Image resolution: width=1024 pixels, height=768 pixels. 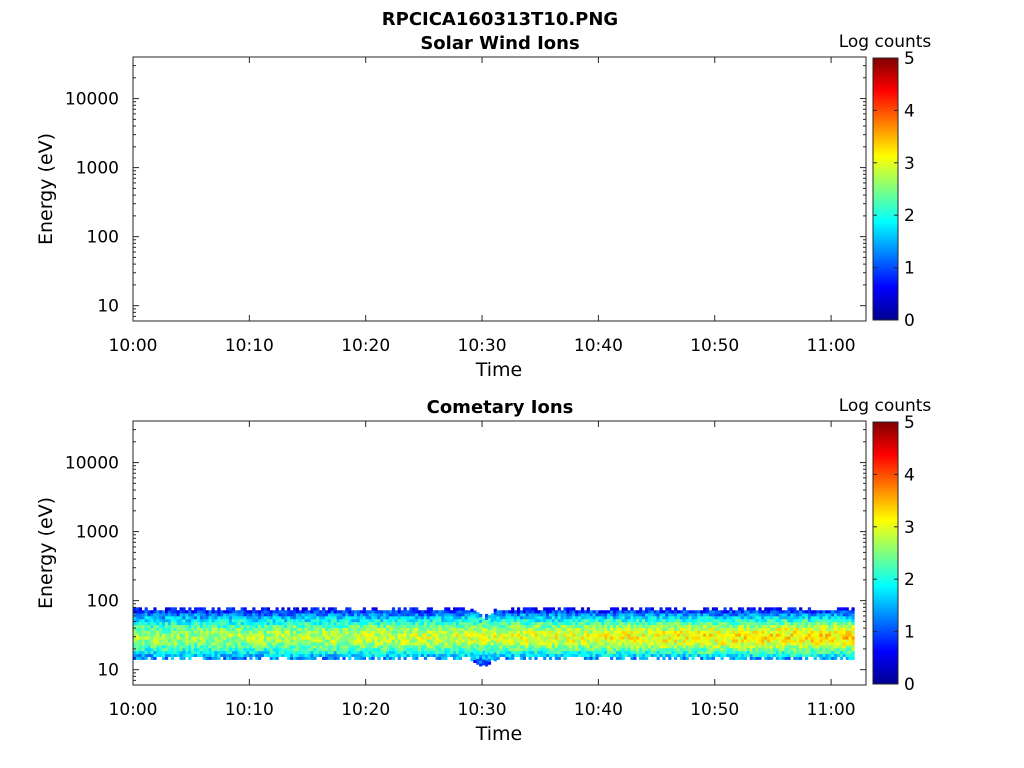 I want to click on panel-title-cometary: Cometary Ions, so click(x=500, y=407).